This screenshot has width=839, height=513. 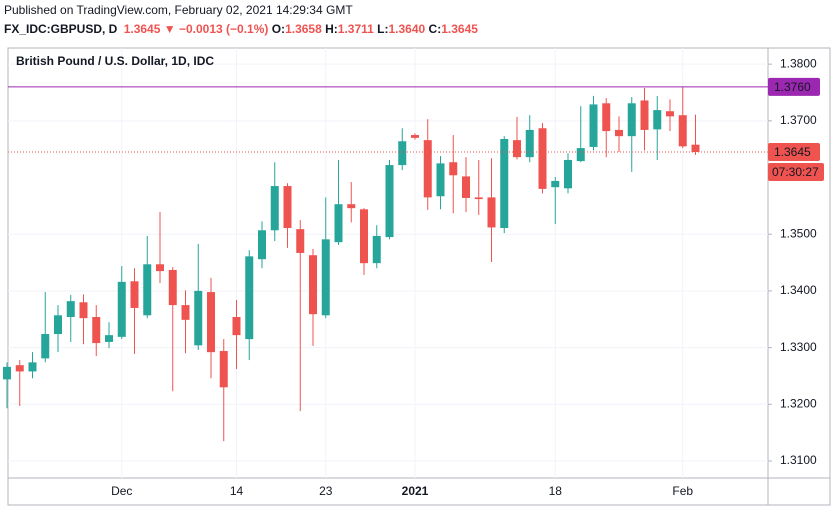 What do you see at coordinates (798, 233) in the screenshot?
I see `y-tick-label: 1.3500` at bounding box center [798, 233].